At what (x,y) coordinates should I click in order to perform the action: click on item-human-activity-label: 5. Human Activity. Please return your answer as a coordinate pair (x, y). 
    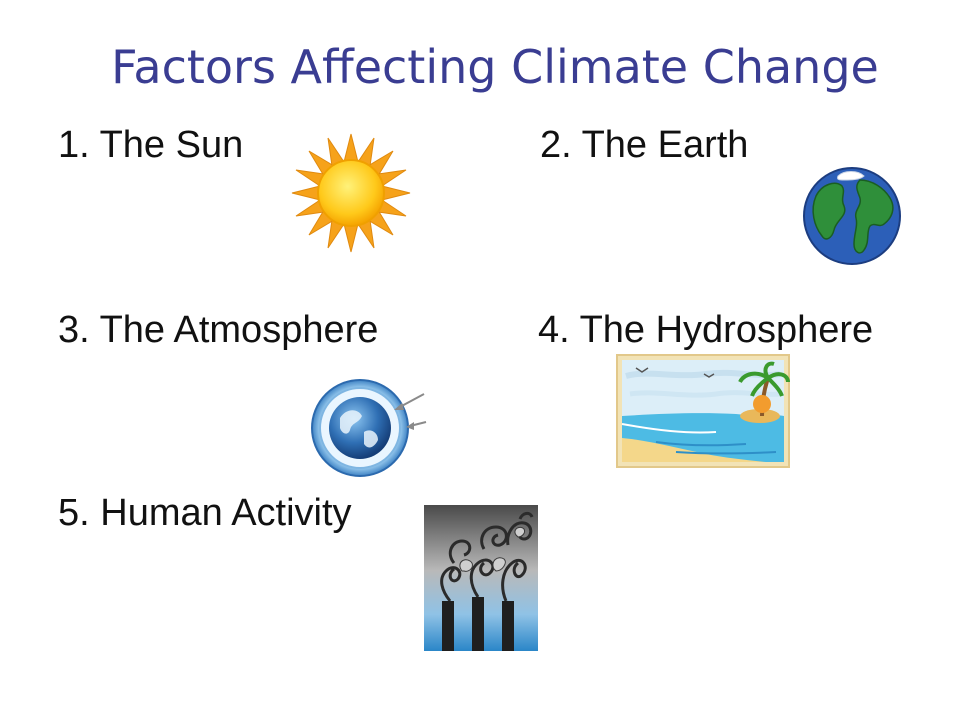
    Looking at the image, I should click on (205, 513).